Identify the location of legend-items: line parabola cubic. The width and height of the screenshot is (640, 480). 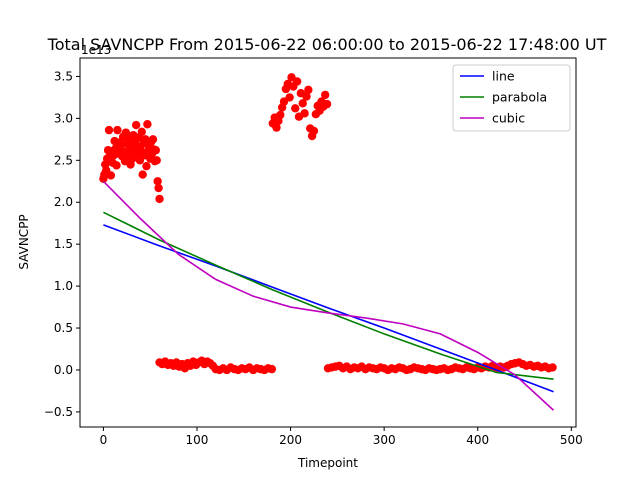
(503, 97).